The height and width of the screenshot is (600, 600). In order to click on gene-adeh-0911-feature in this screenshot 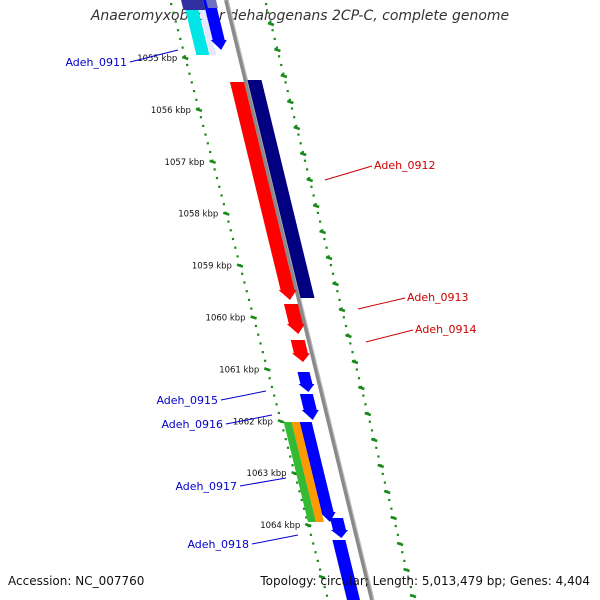, I will do `click(196, 27)`.